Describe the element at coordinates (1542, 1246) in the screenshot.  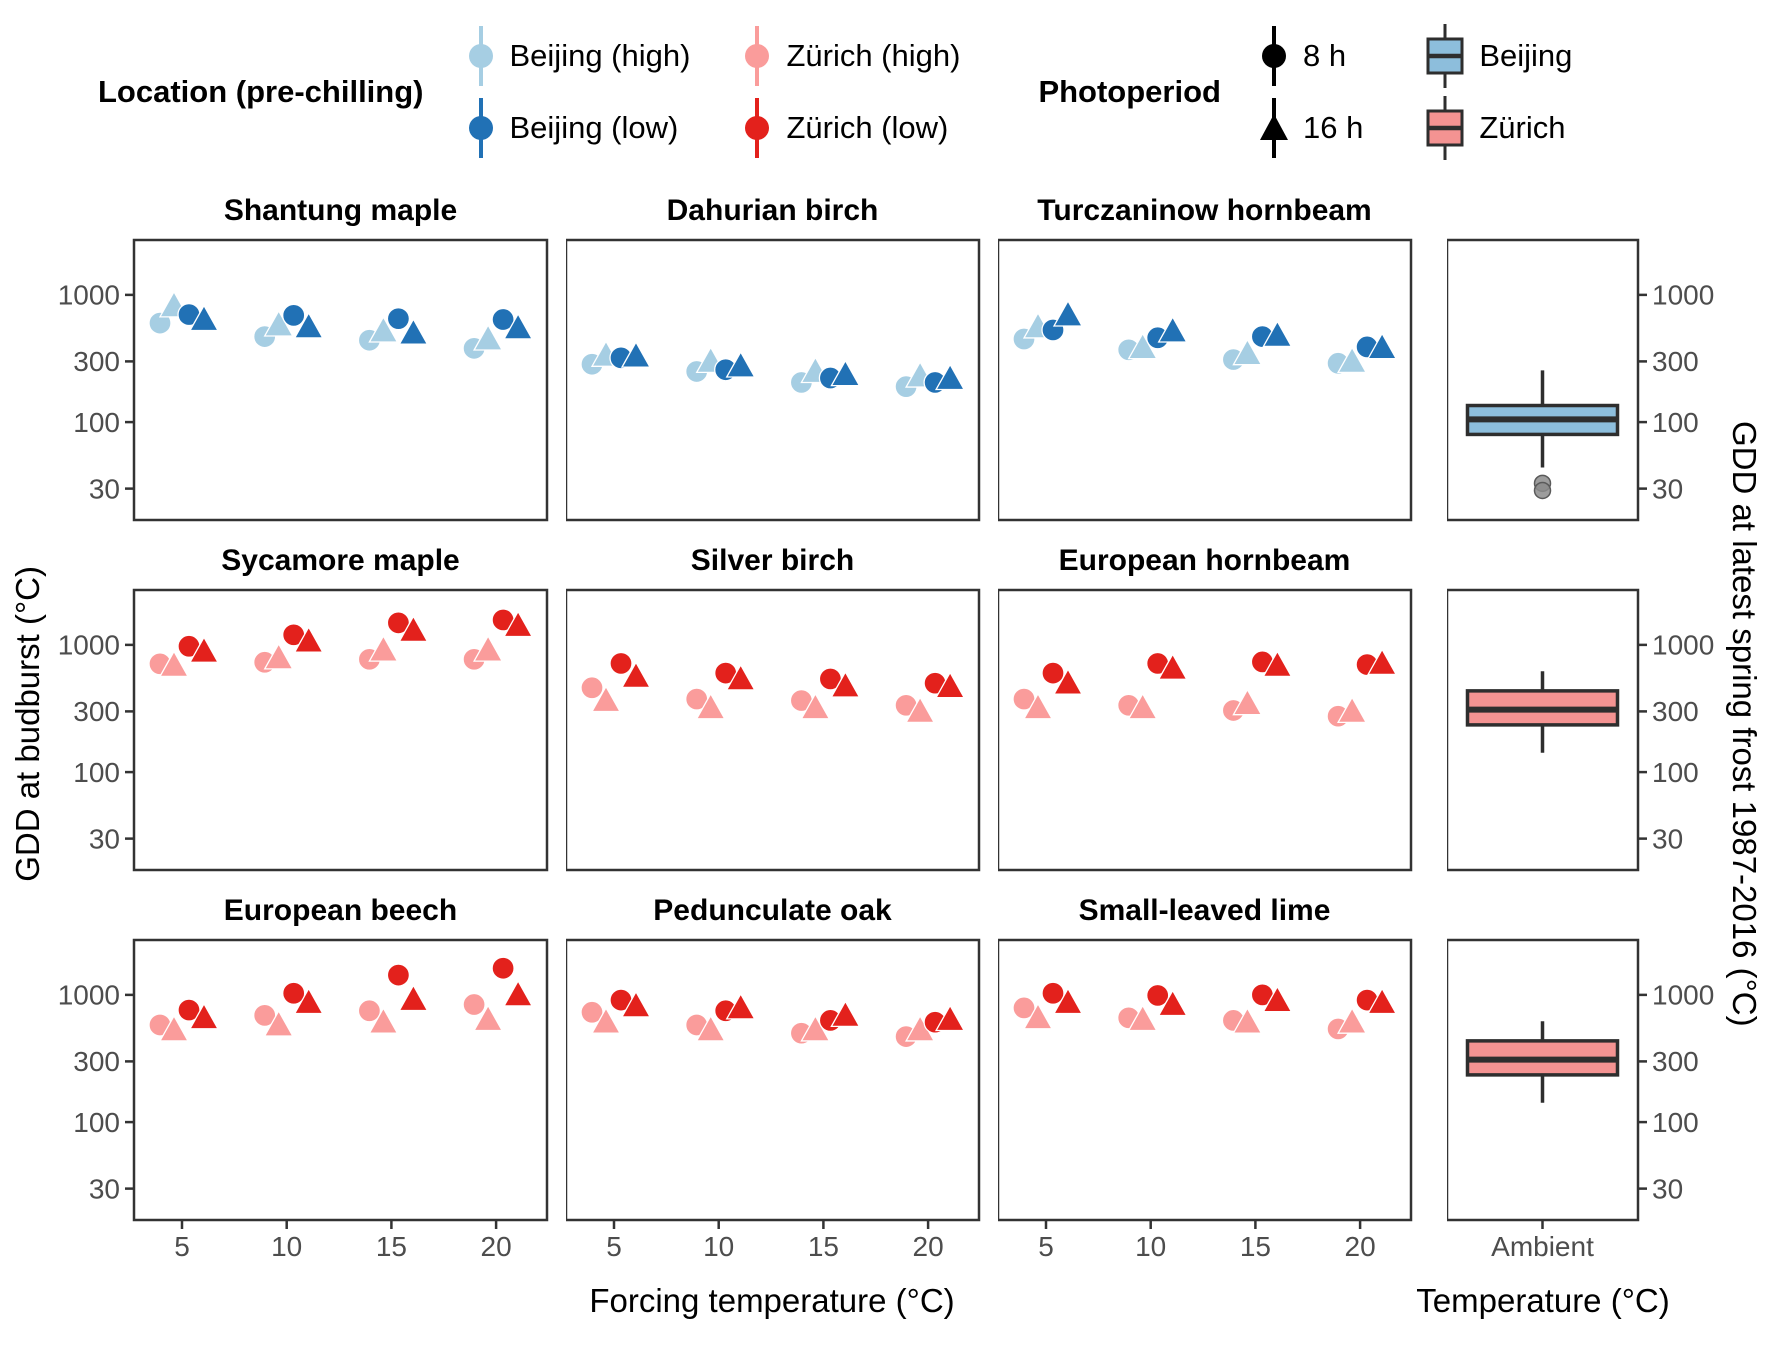
I see `tick-label: Ambient` at that location.